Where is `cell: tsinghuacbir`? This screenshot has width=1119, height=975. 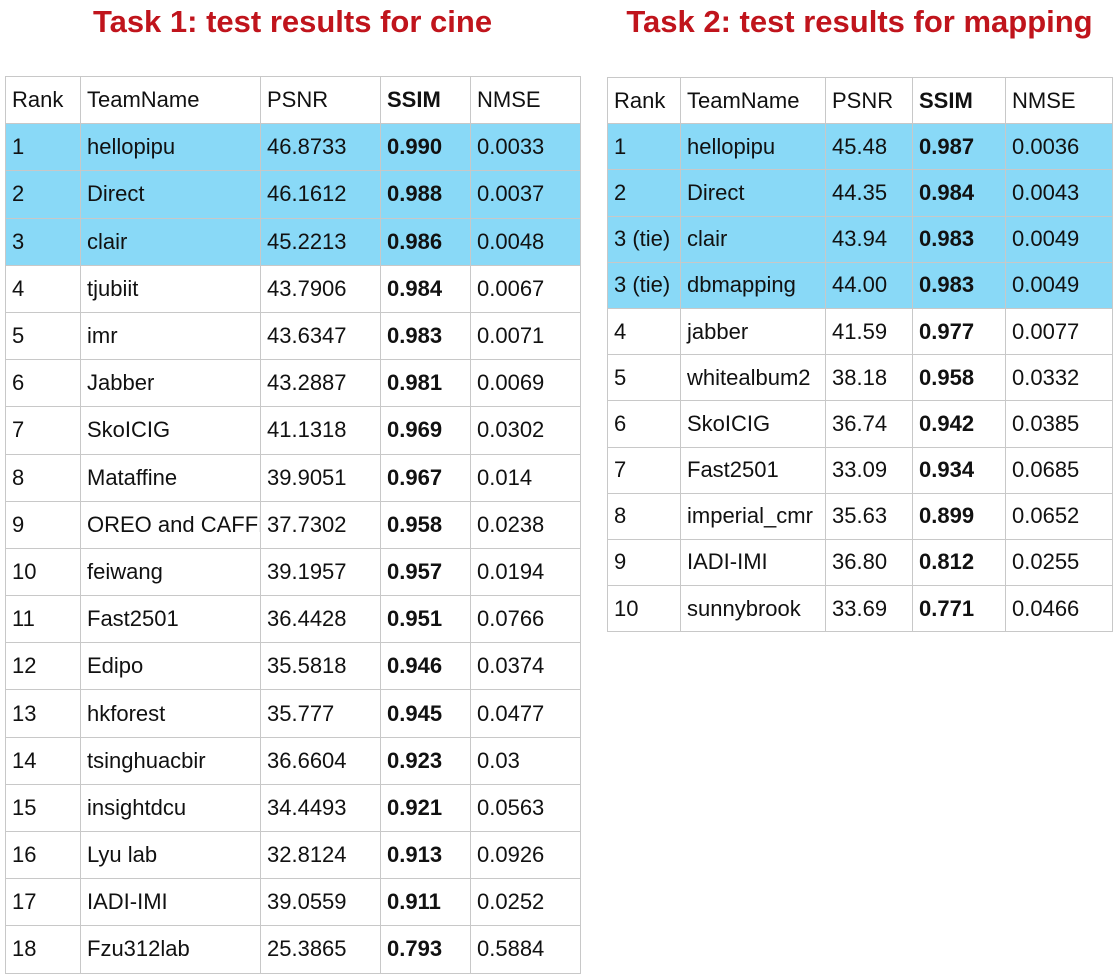
cell: tsinghuacbir is located at coordinates (170, 760).